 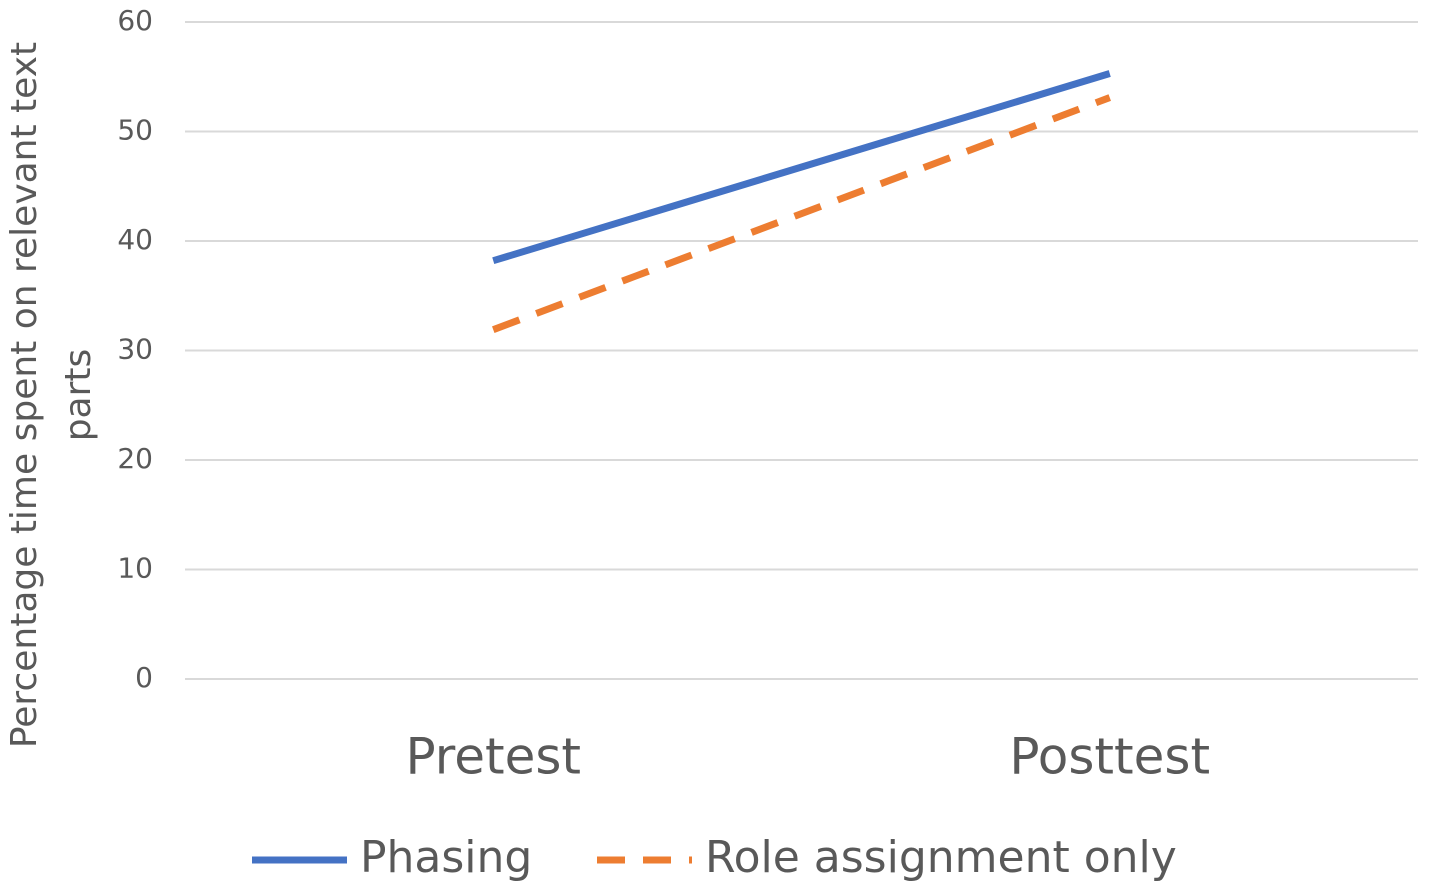 I want to click on y-tick-label: 40, so click(x=135, y=239).